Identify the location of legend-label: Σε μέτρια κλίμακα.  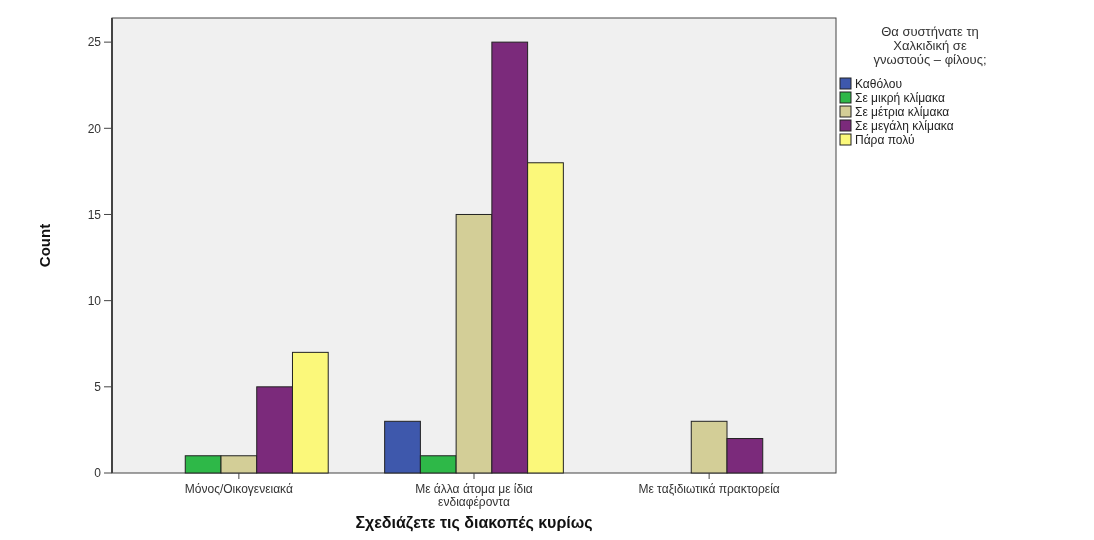
(902, 111).